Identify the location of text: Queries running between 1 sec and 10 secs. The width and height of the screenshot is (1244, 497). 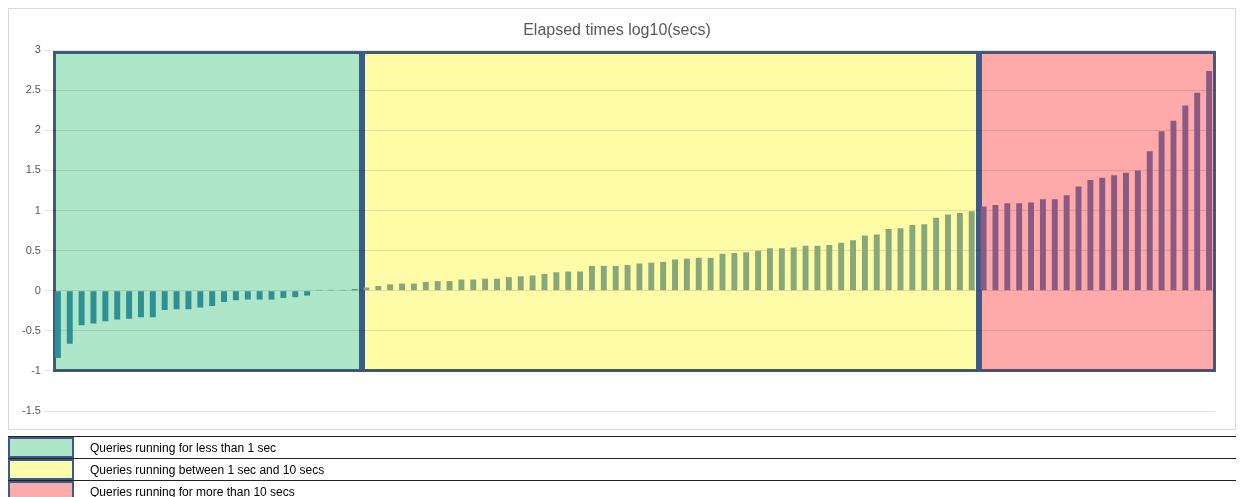
(207, 470).